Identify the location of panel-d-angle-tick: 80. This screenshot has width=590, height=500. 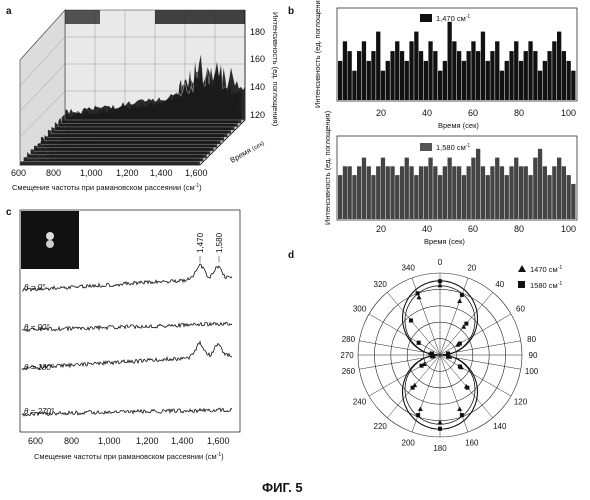
(531, 339).